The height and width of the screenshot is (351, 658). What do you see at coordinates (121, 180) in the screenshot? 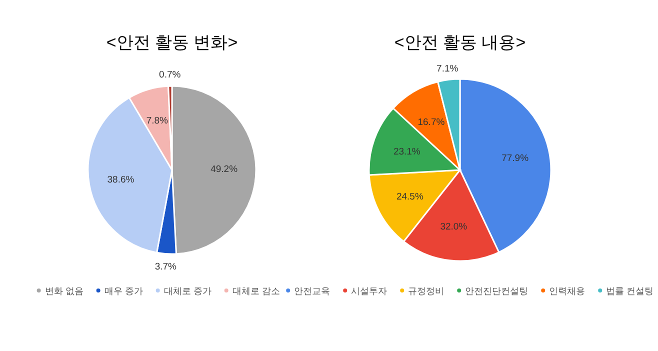
I see `data-label: 38.6%` at bounding box center [121, 180].